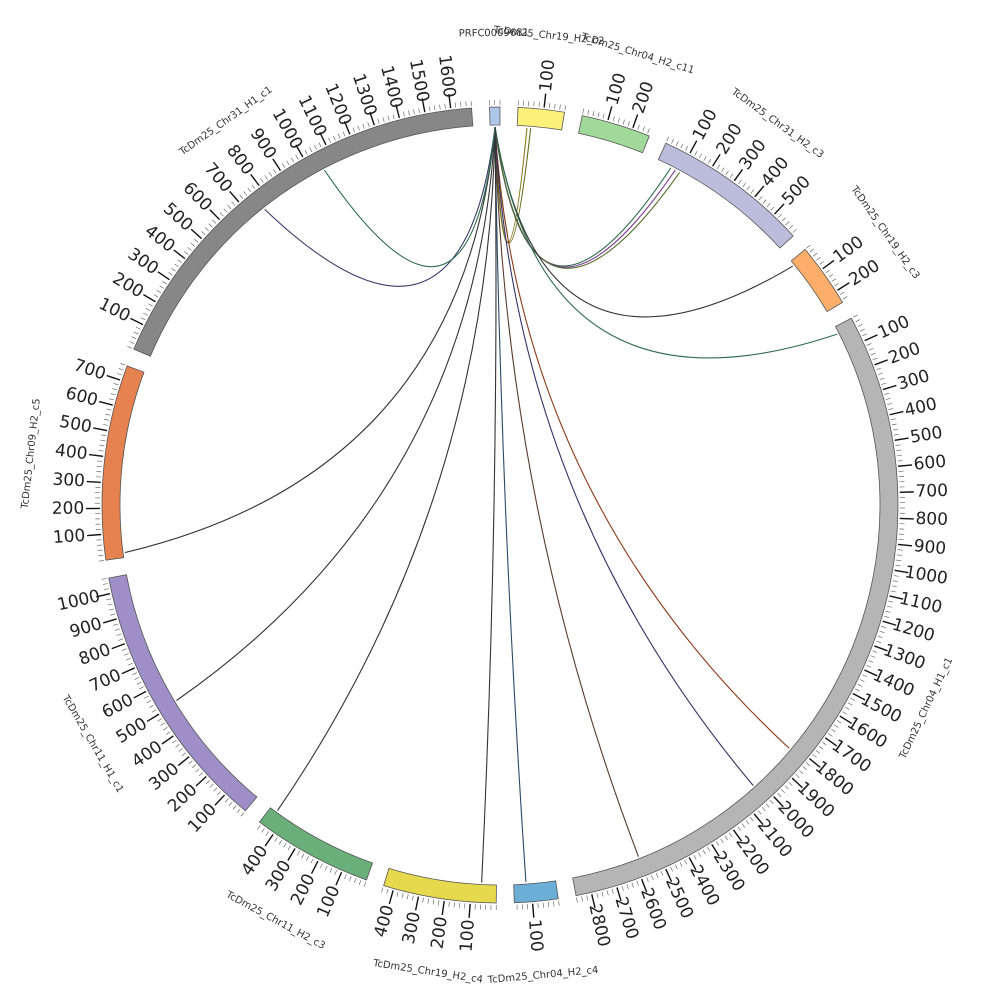 The height and width of the screenshot is (1000, 1000). I want to click on tick-label: 500, so click(76, 425).